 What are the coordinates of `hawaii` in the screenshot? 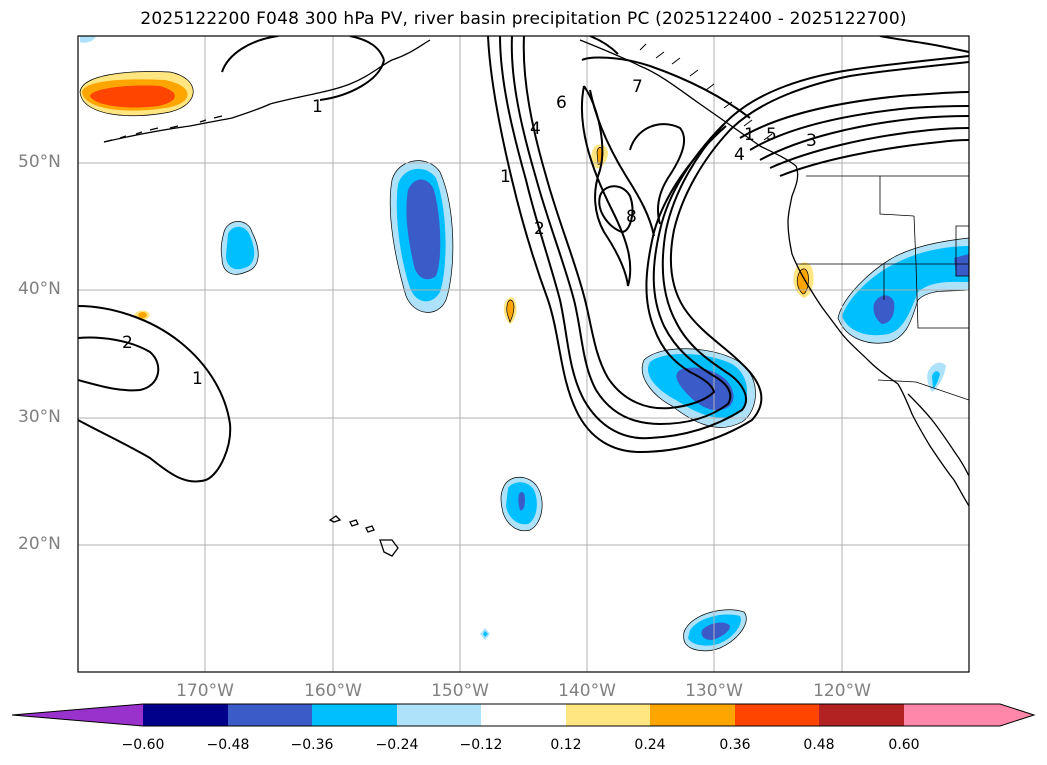 It's located at (363, 536).